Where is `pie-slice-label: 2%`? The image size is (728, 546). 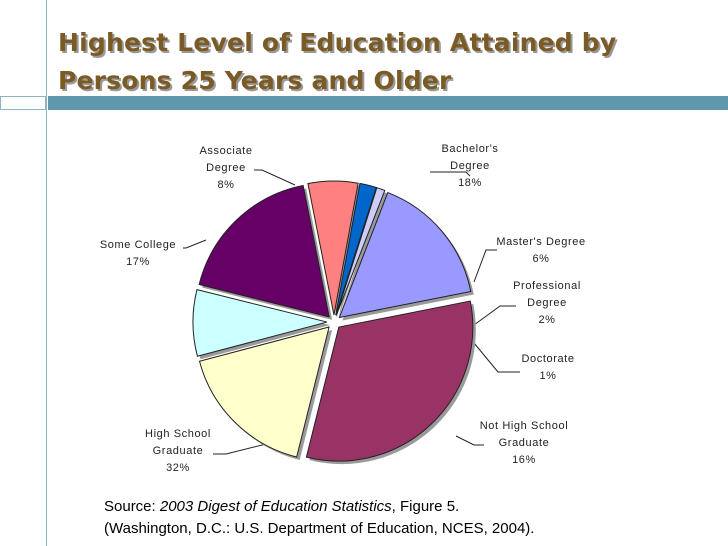
pie-slice-label: 2% is located at coordinates (546, 320).